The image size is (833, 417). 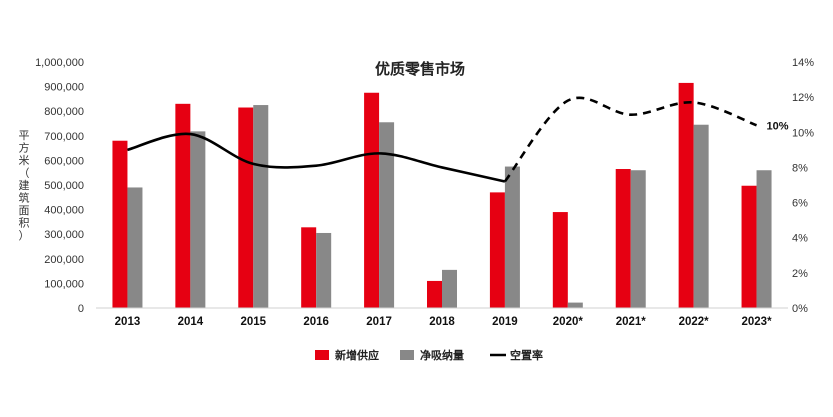 What do you see at coordinates (800, 168) in the screenshot?
I see `y2-tick-label: 8%` at bounding box center [800, 168].